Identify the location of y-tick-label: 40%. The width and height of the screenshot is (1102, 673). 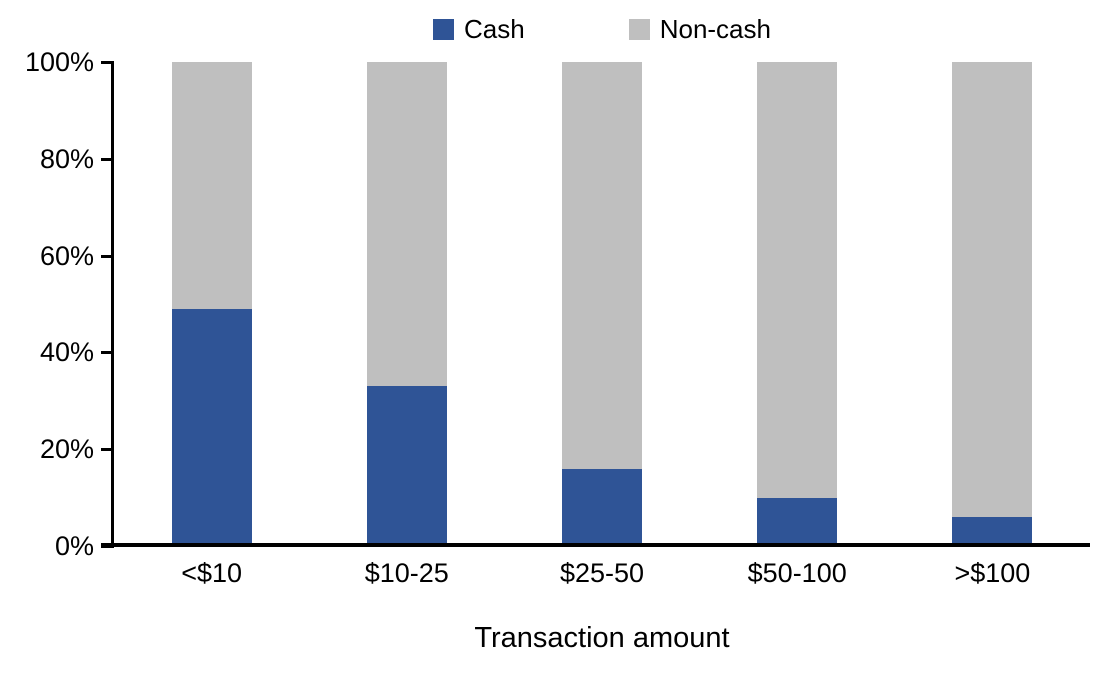
(66, 352).